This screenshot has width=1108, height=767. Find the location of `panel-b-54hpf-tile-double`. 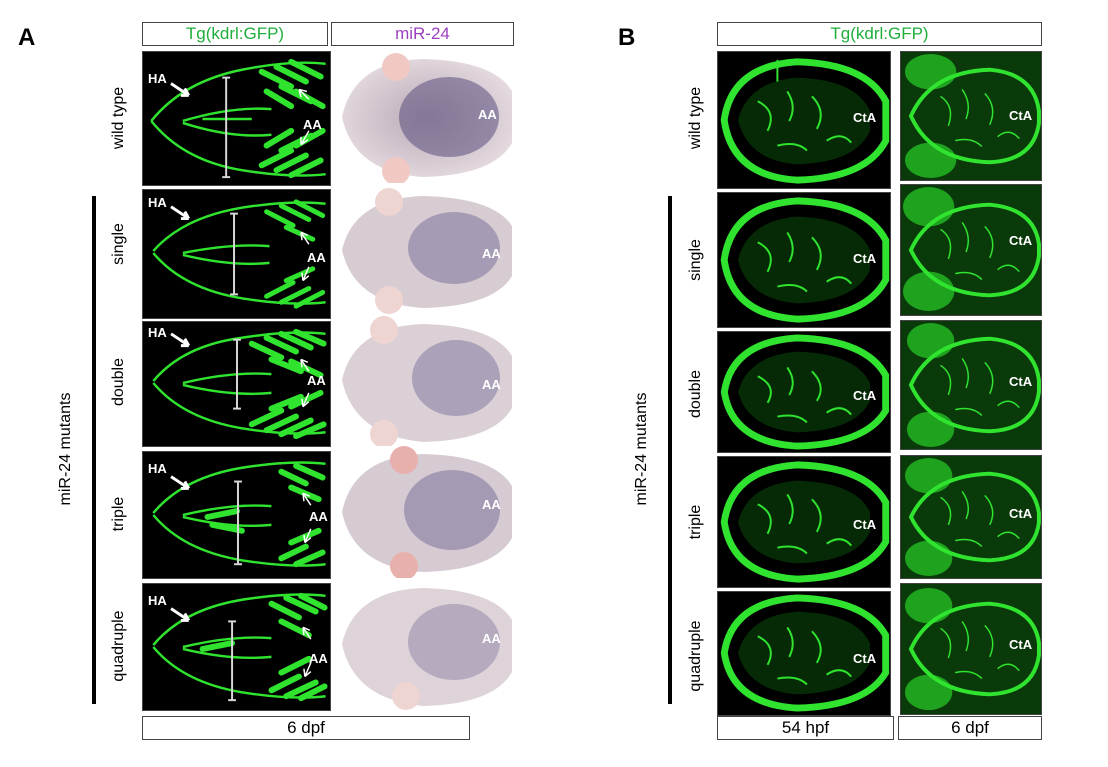

panel-b-54hpf-tile-double is located at coordinates (804, 392).